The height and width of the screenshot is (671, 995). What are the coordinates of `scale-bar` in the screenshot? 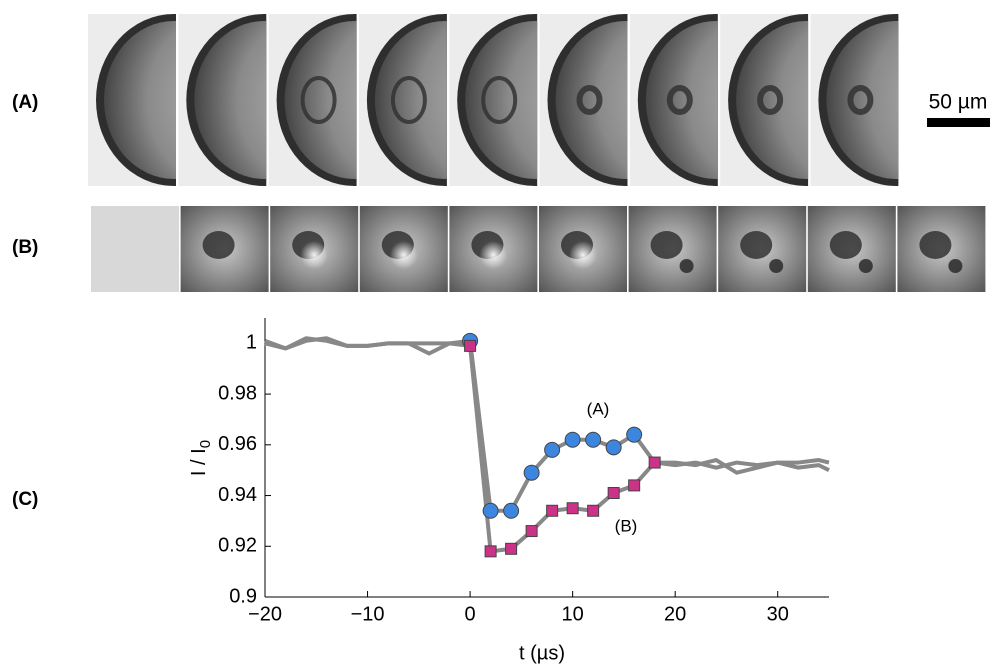 It's located at (958, 122).